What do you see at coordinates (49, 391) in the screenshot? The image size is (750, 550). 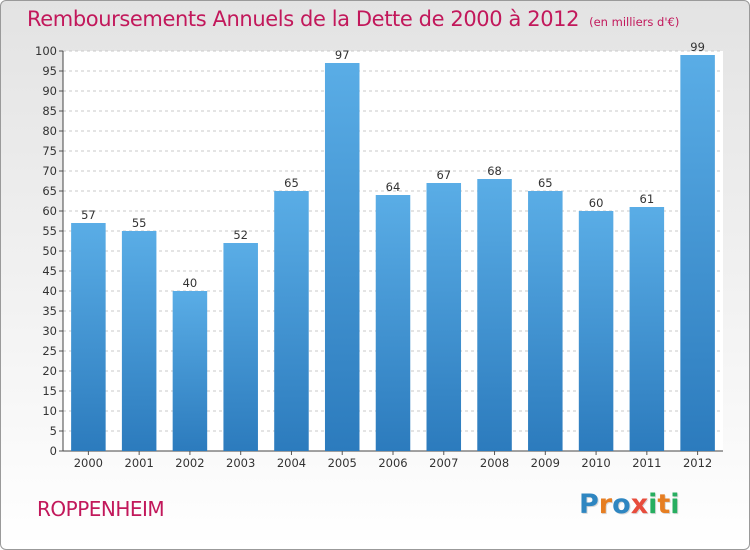 I see `y-tick-label: 15` at bounding box center [49, 391].